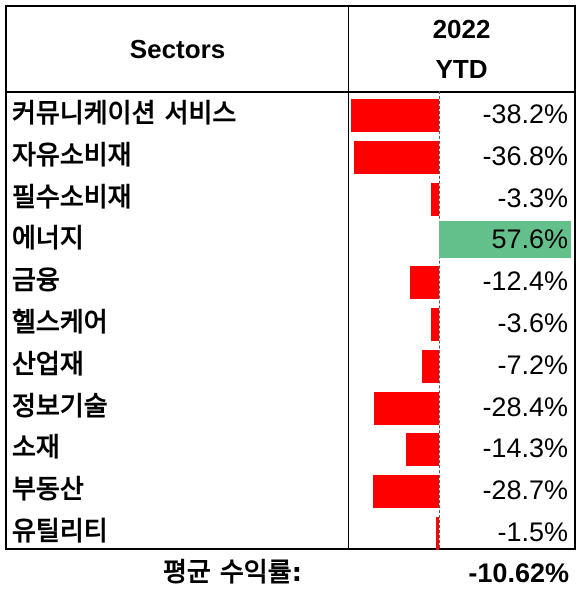 The height and width of the screenshot is (594, 578). What do you see at coordinates (60, 406) in the screenshot?
I see `sector-name: 정보기술` at bounding box center [60, 406].